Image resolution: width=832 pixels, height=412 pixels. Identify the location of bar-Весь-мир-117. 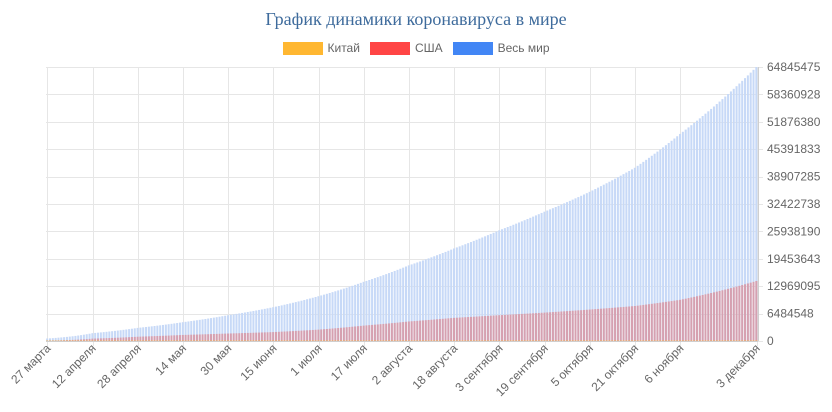
(377, 309).